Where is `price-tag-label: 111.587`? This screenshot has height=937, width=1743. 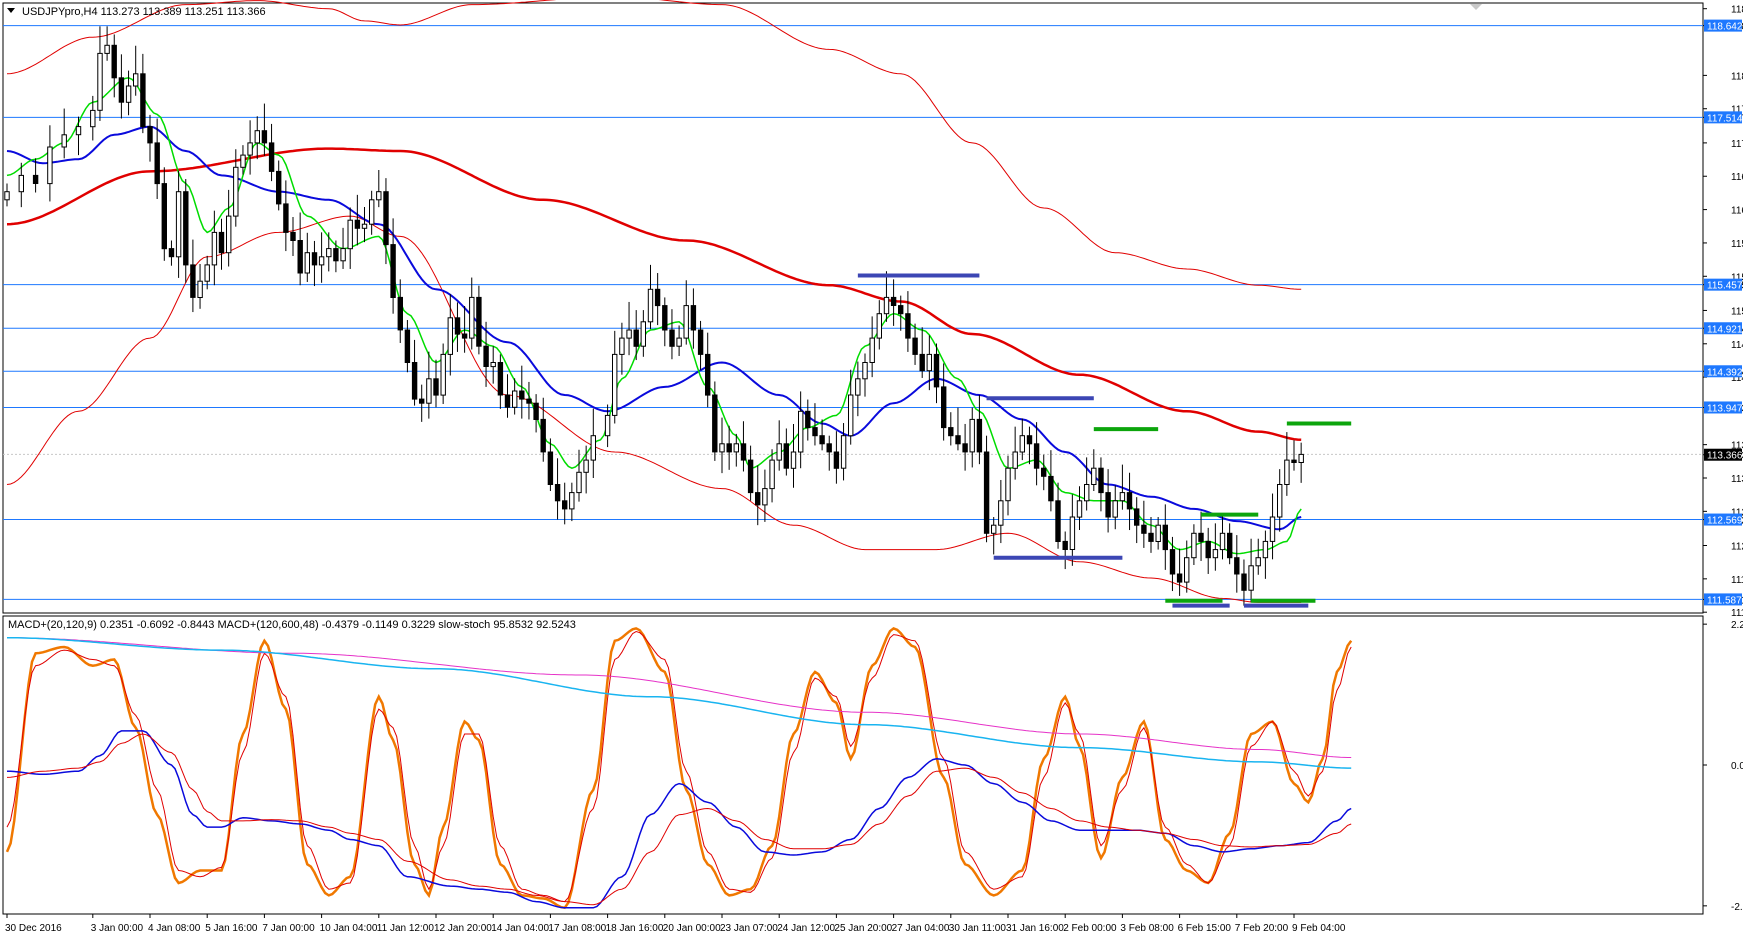
price-tag-label: 111.587 is located at coordinates (1724, 600).